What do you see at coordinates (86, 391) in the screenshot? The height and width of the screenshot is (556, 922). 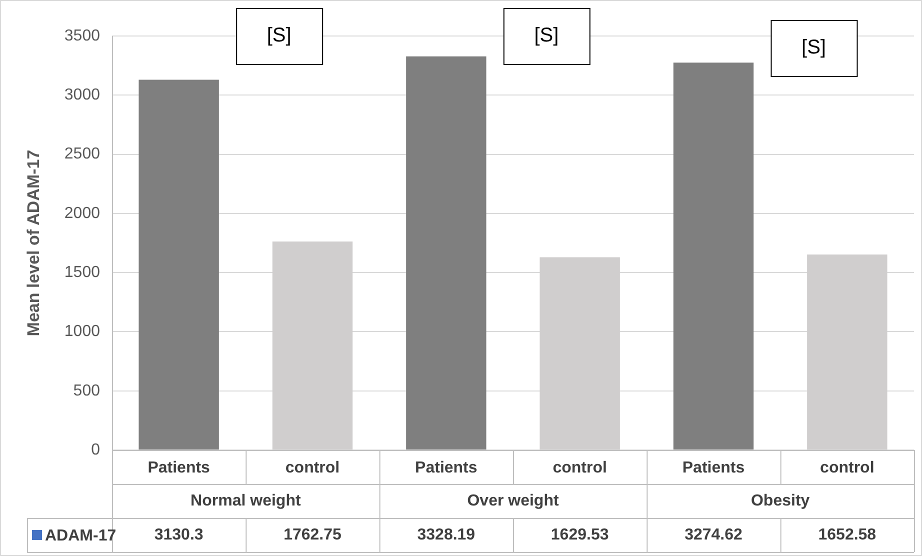 I see `y-tick-label: 500` at bounding box center [86, 391].